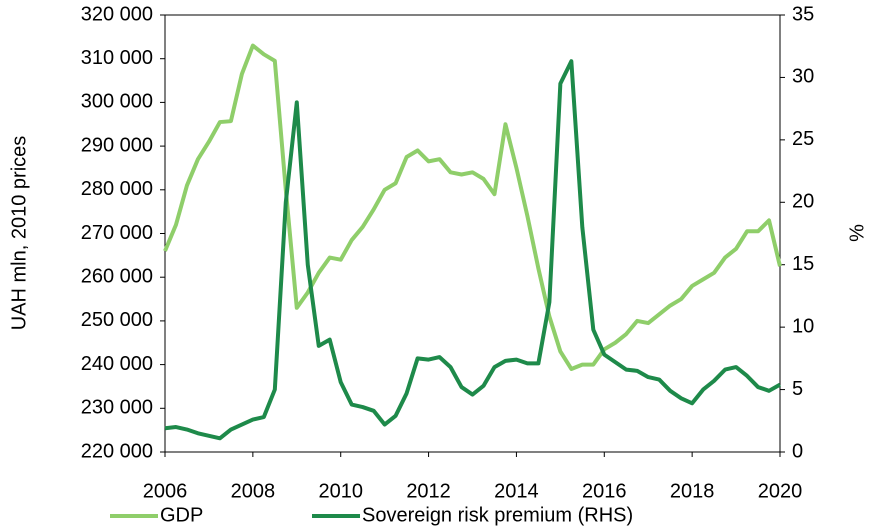  I want to click on y2-tick-label: 10, so click(803, 326).